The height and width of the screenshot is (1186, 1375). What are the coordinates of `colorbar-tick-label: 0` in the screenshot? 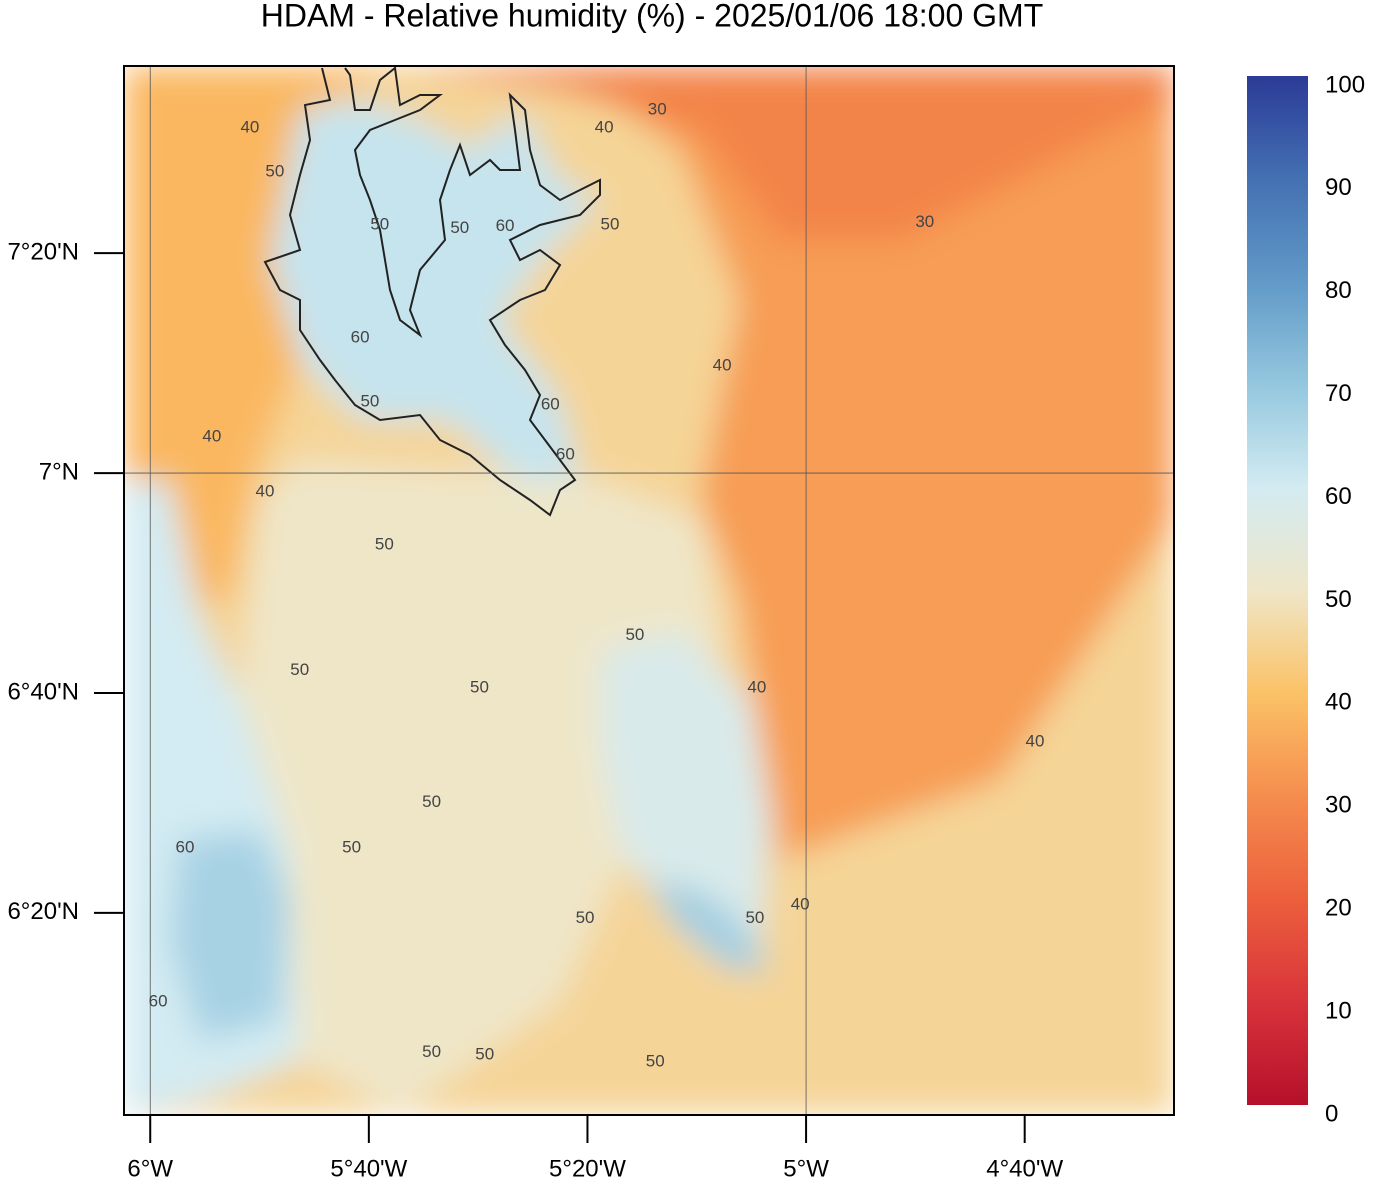 It's located at (1331, 1113).